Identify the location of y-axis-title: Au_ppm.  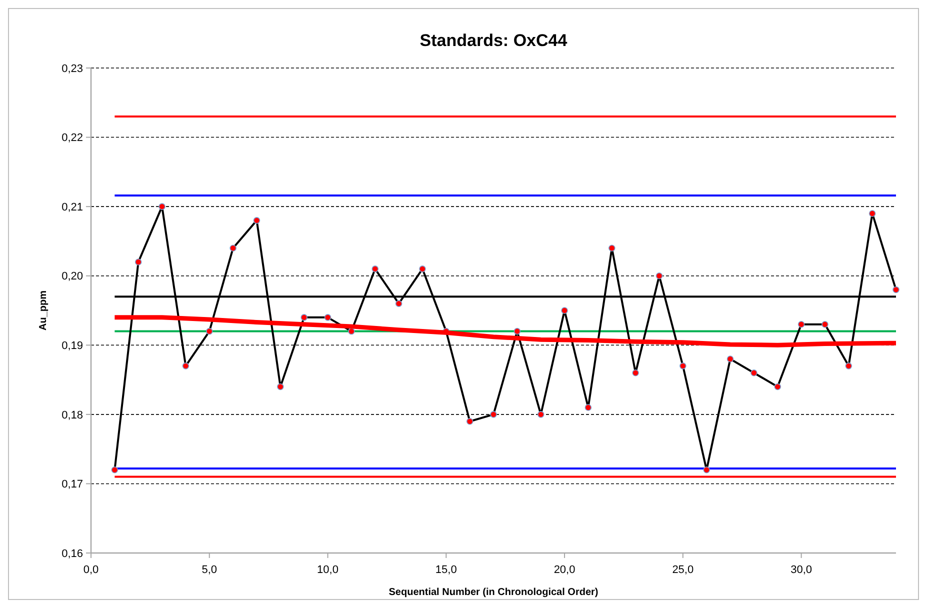
(43, 310).